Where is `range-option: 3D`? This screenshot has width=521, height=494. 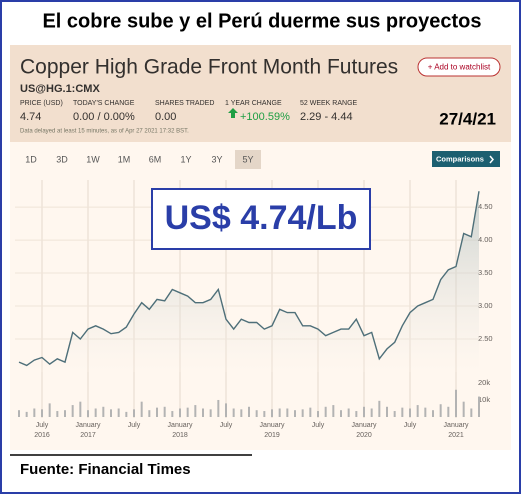
range-option: 3D is located at coordinates (62, 159).